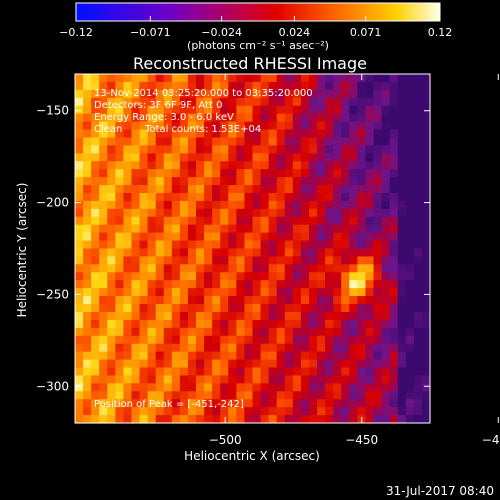 The width and height of the screenshot is (500, 500). I want to click on colorbar-tick-label: 0.071, so click(366, 32).